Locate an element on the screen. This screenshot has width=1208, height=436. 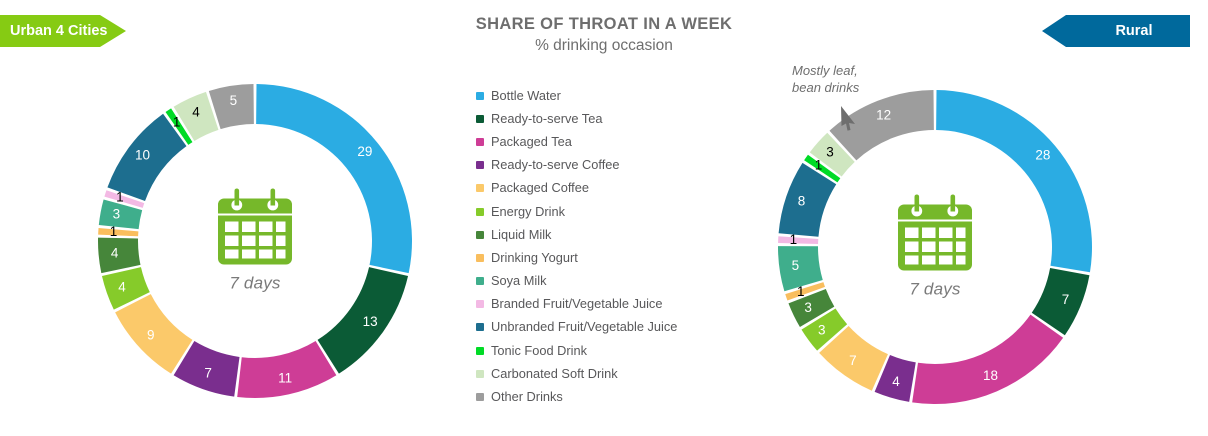
legend-item-label: Carbonated Soft Drink is located at coordinates (554, 373).